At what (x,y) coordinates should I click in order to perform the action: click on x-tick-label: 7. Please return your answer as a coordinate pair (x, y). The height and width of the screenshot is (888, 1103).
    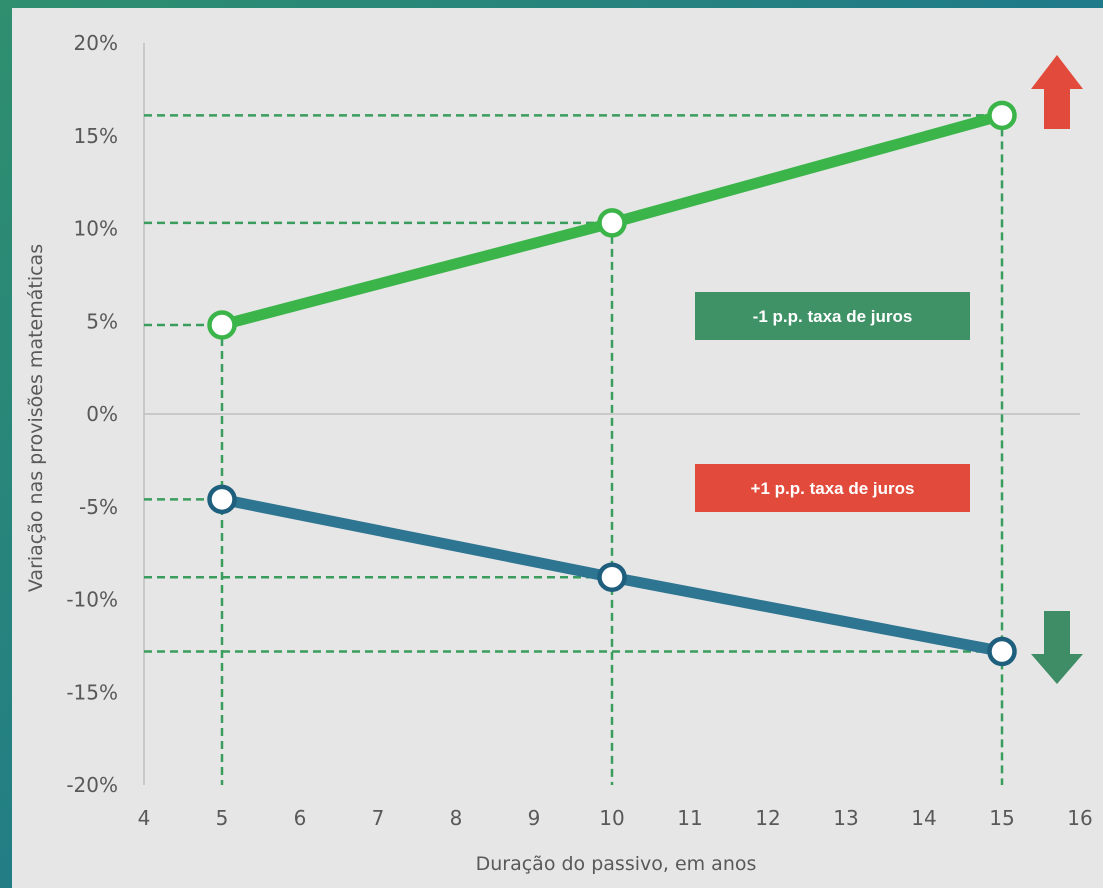
    Looking at the image, I should click on (378, 818).